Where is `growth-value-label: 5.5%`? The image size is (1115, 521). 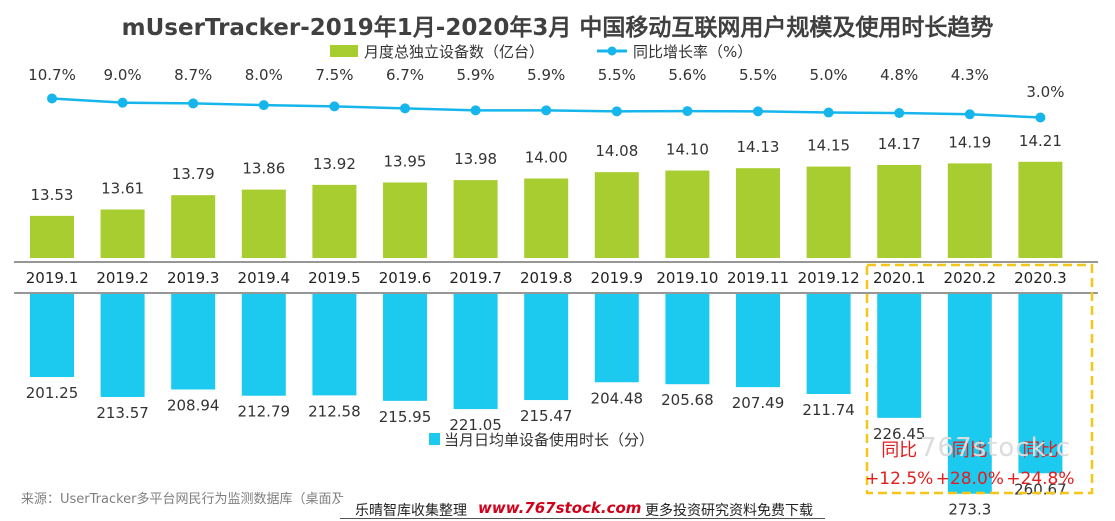 growth-value-label: 5.5% is located at coordinates (758, 75).